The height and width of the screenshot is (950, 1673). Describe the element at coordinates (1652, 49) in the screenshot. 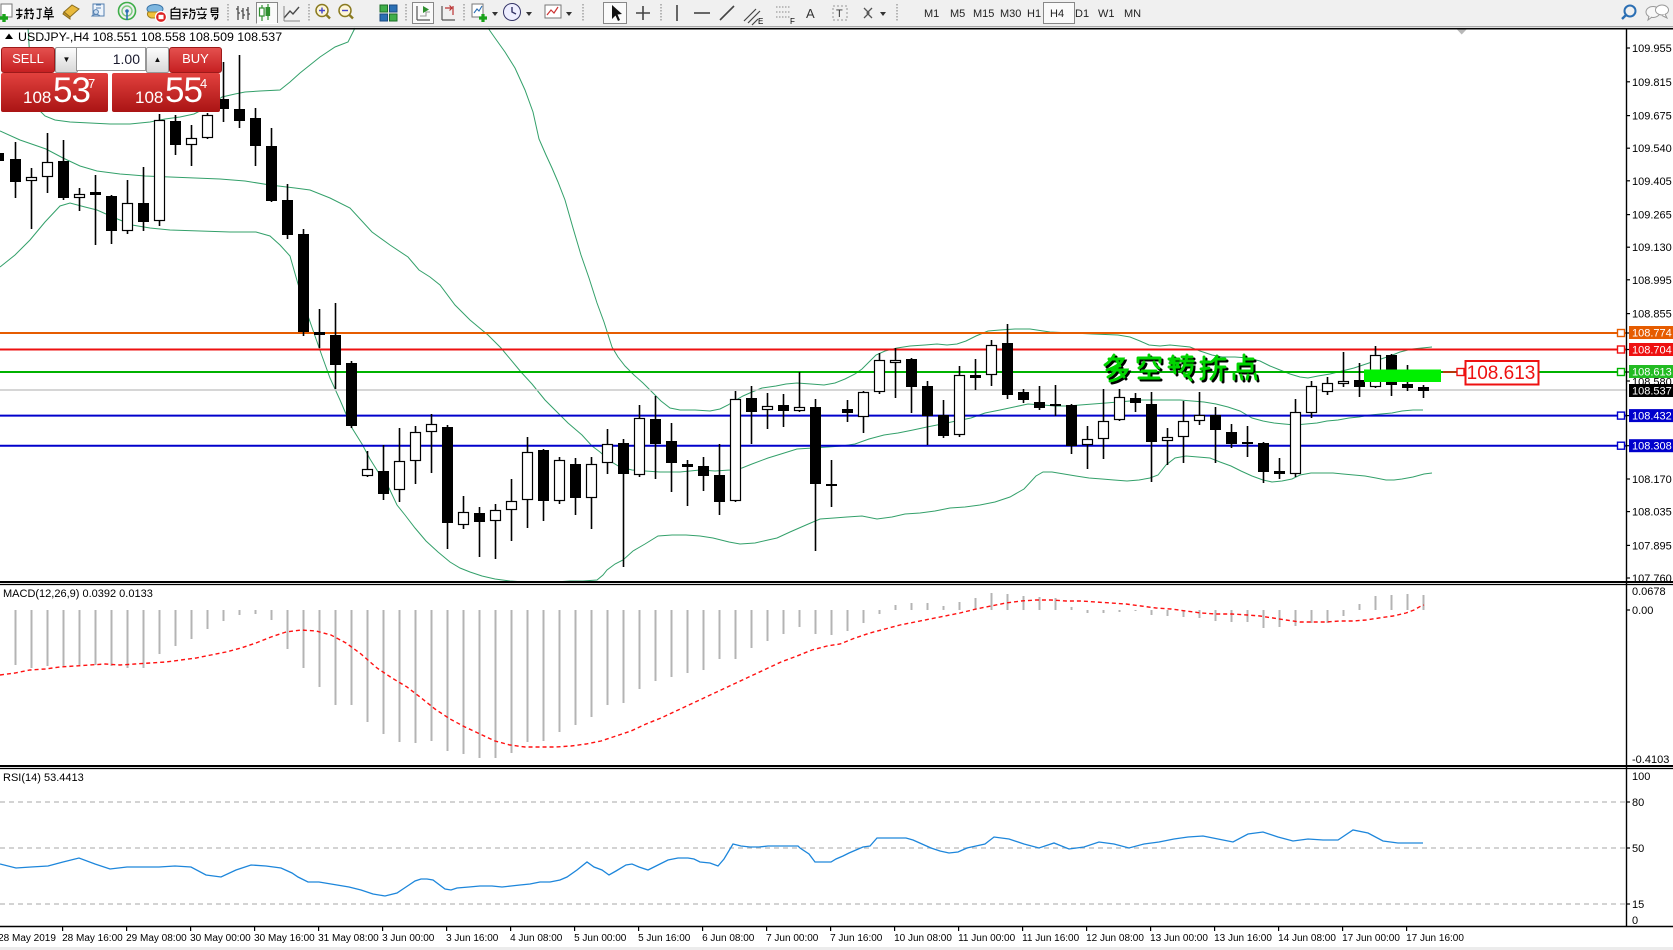

I see `svg-text: 109.955` at that location.